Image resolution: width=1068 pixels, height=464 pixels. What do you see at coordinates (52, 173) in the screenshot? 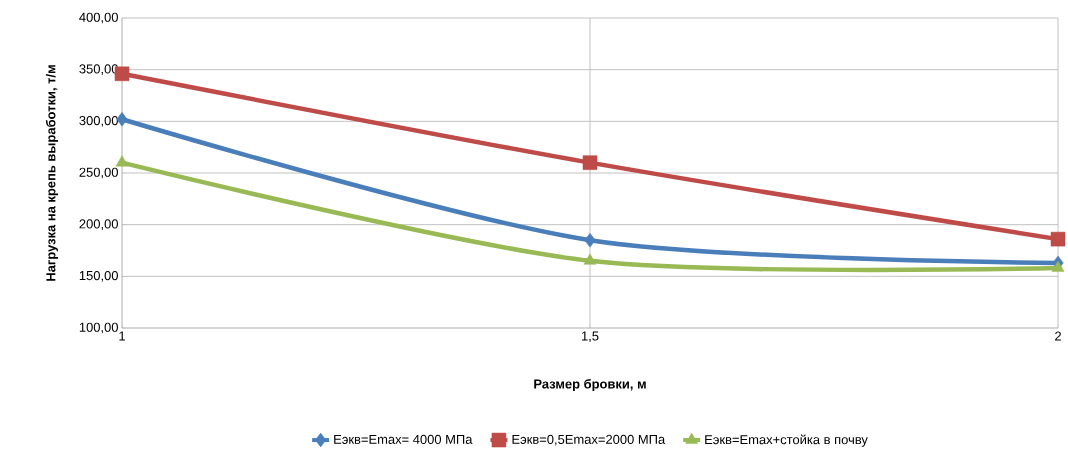
I see `y-axis-title: Нагрузка на крепь выработки, т/м` at bounding box center [52, 173].